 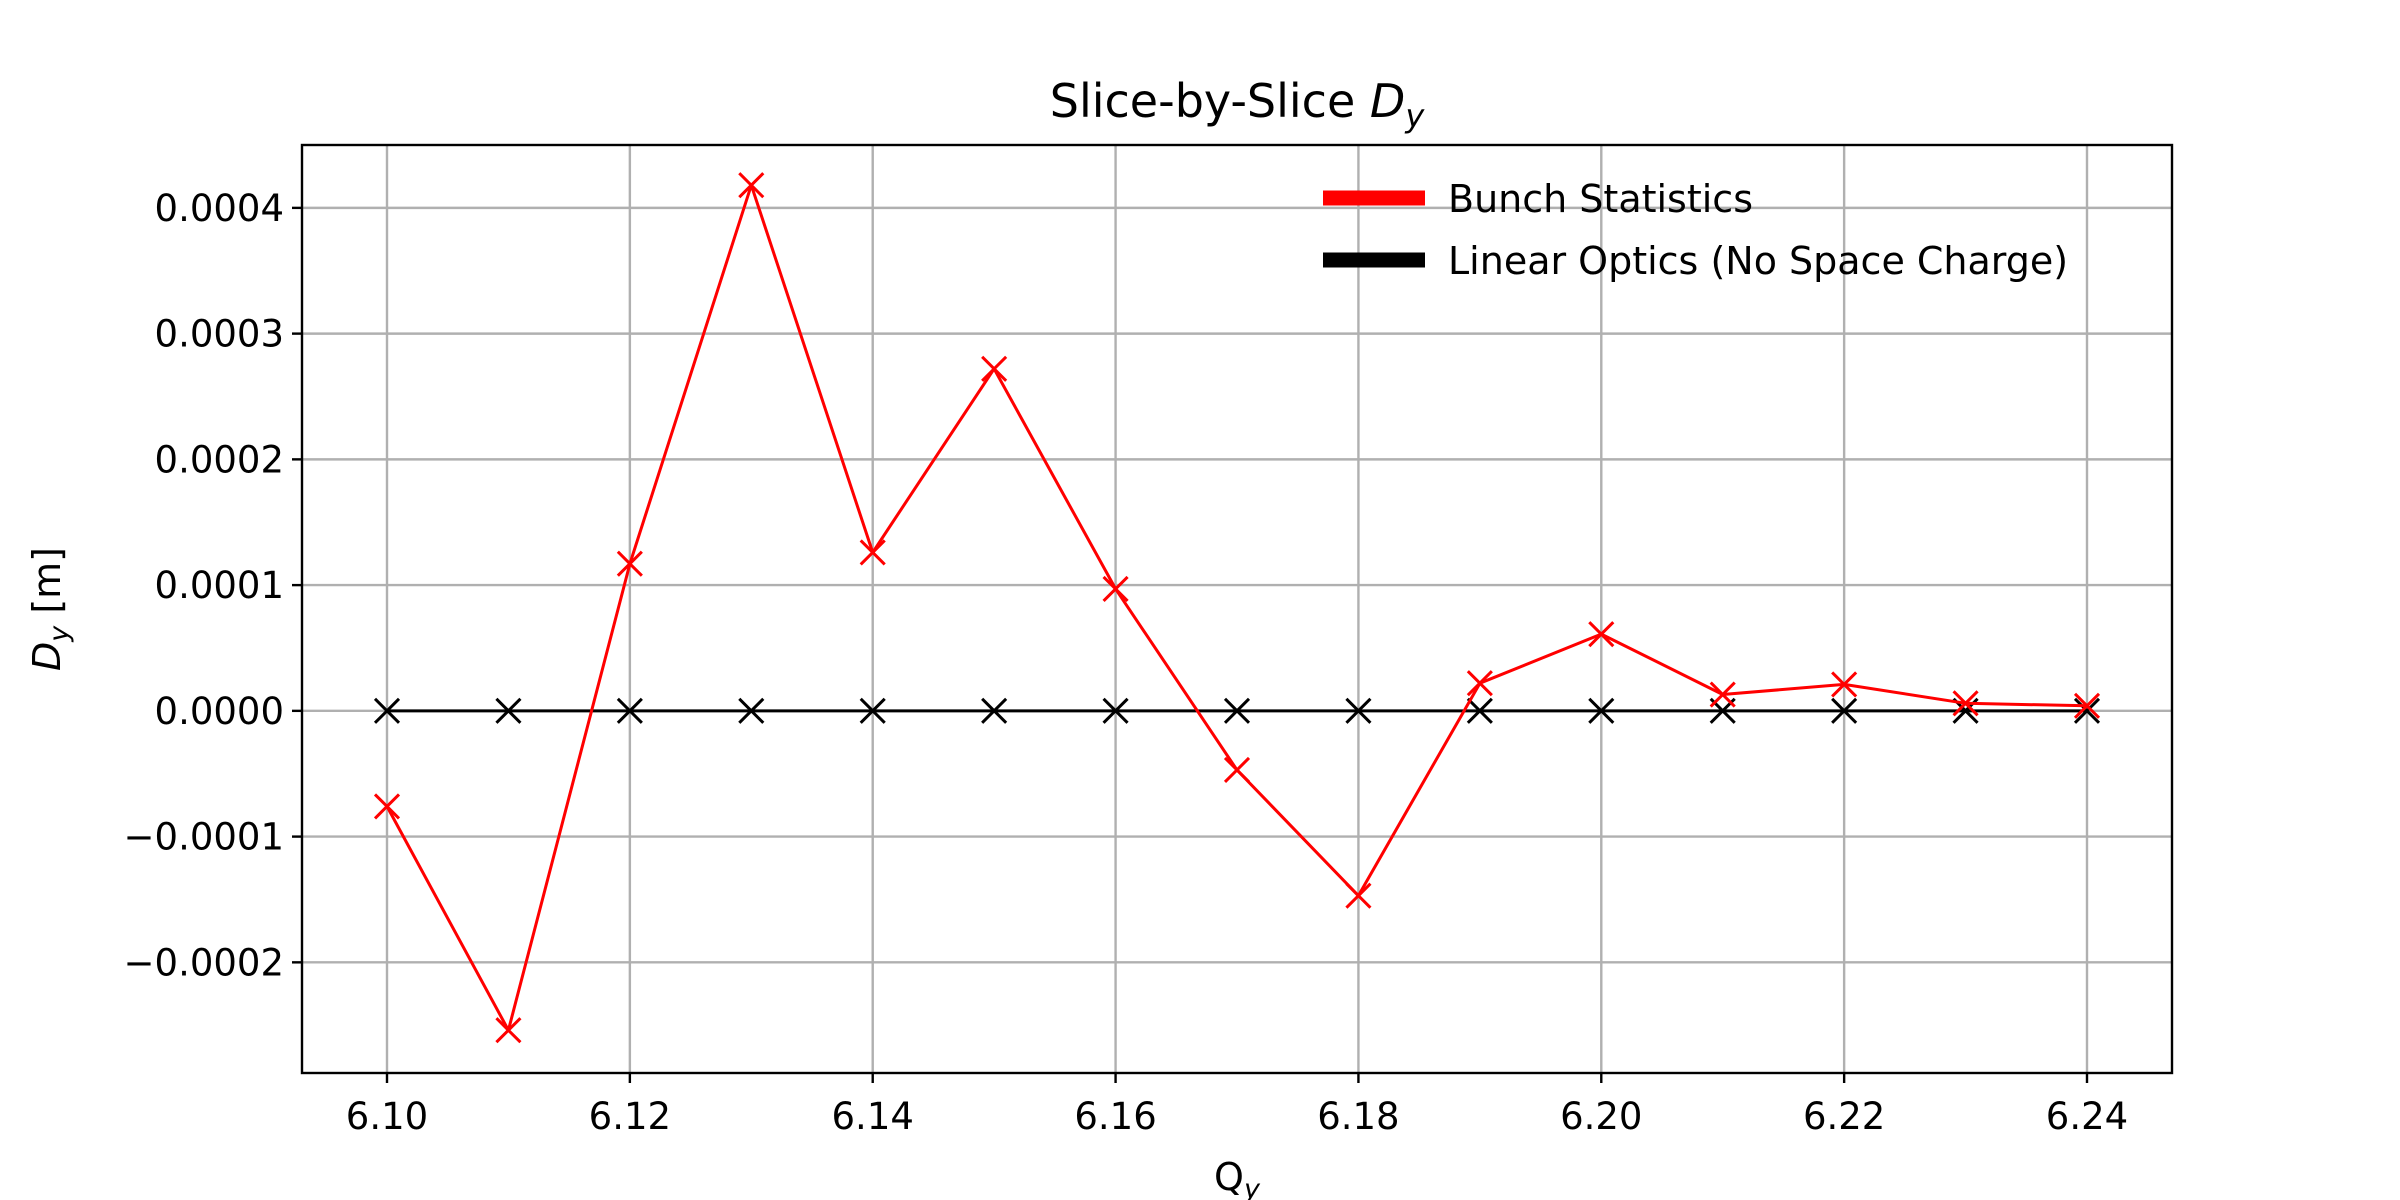 I want to click on x-tick-label: 6.12, so click(x=630, y=1116).